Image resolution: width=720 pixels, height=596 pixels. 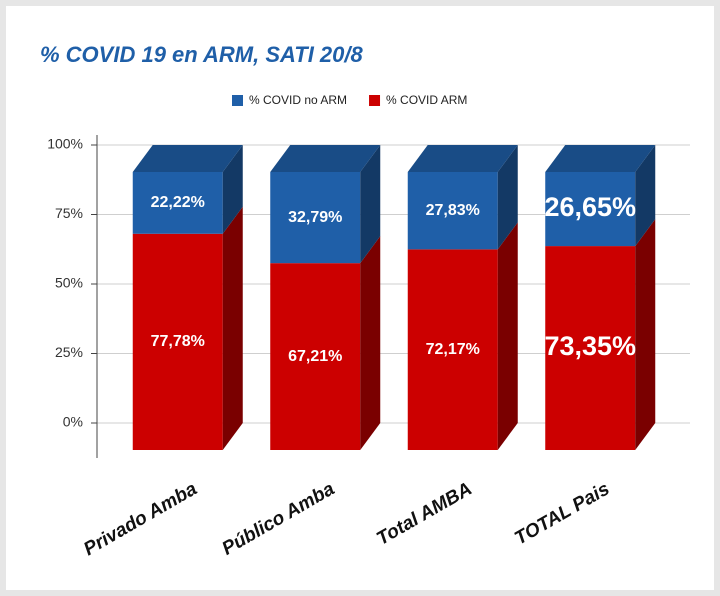 I want to click on y-tick-label: 50%, so click(x=69, y=283).